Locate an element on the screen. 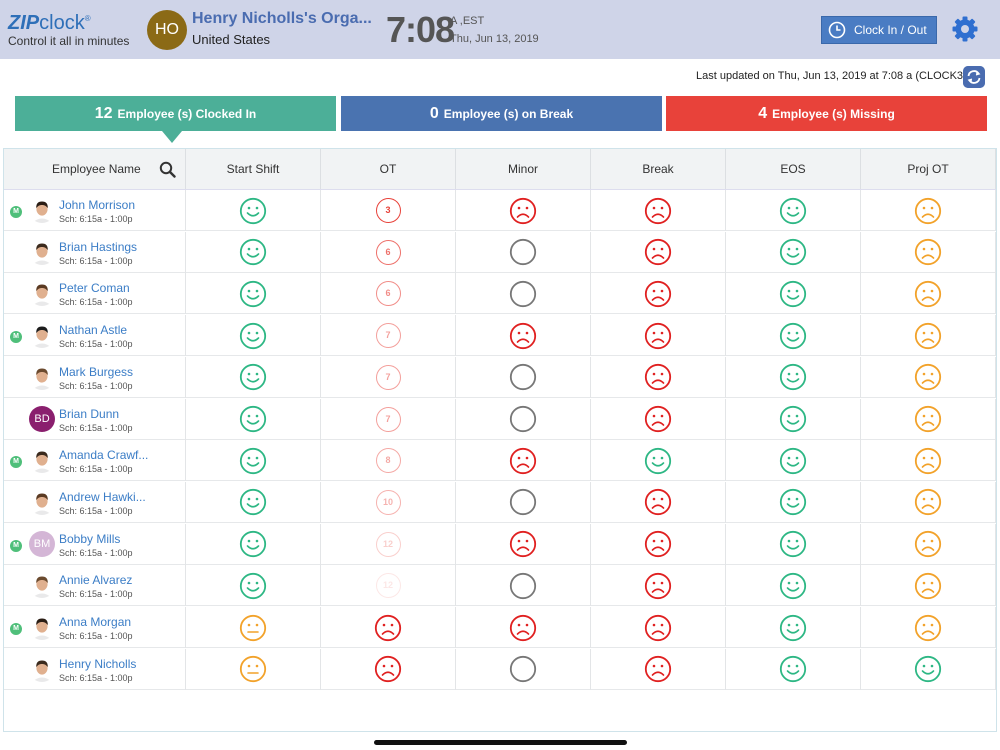  status-cell-ot: 10 is located at coordinates (388, 502).